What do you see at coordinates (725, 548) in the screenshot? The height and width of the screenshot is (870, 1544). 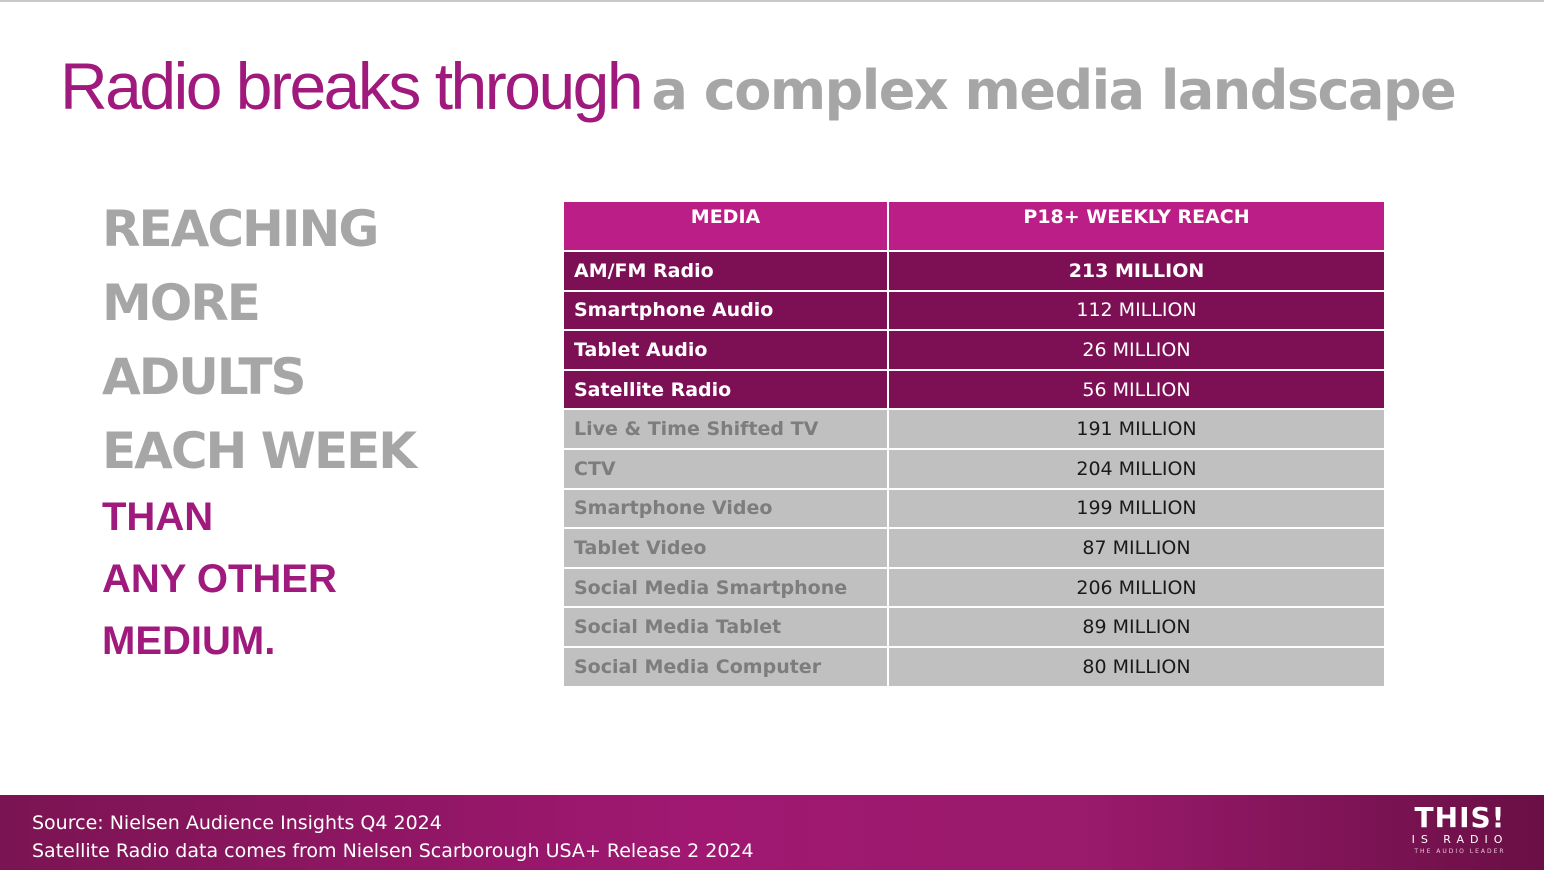 I see `media-cell: Tablet Video` at bounding box center [725, 548].